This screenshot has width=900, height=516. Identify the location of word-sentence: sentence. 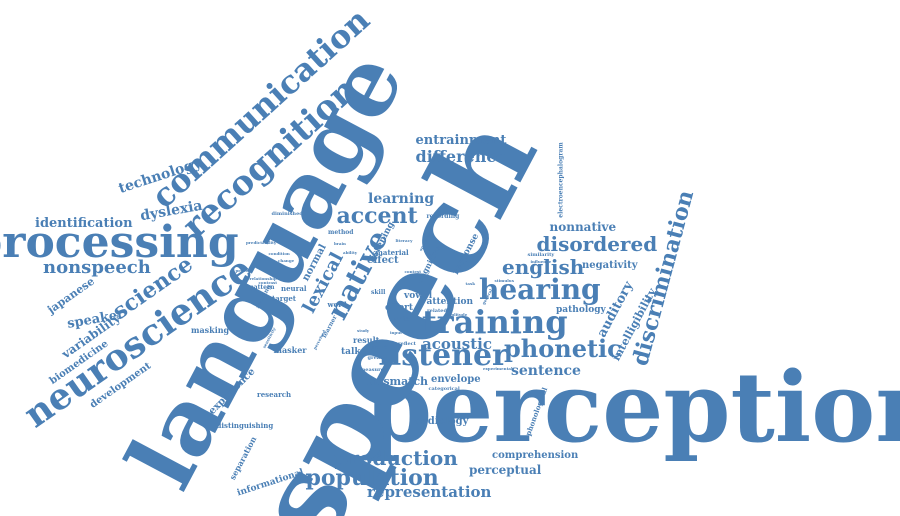
(546, 371).